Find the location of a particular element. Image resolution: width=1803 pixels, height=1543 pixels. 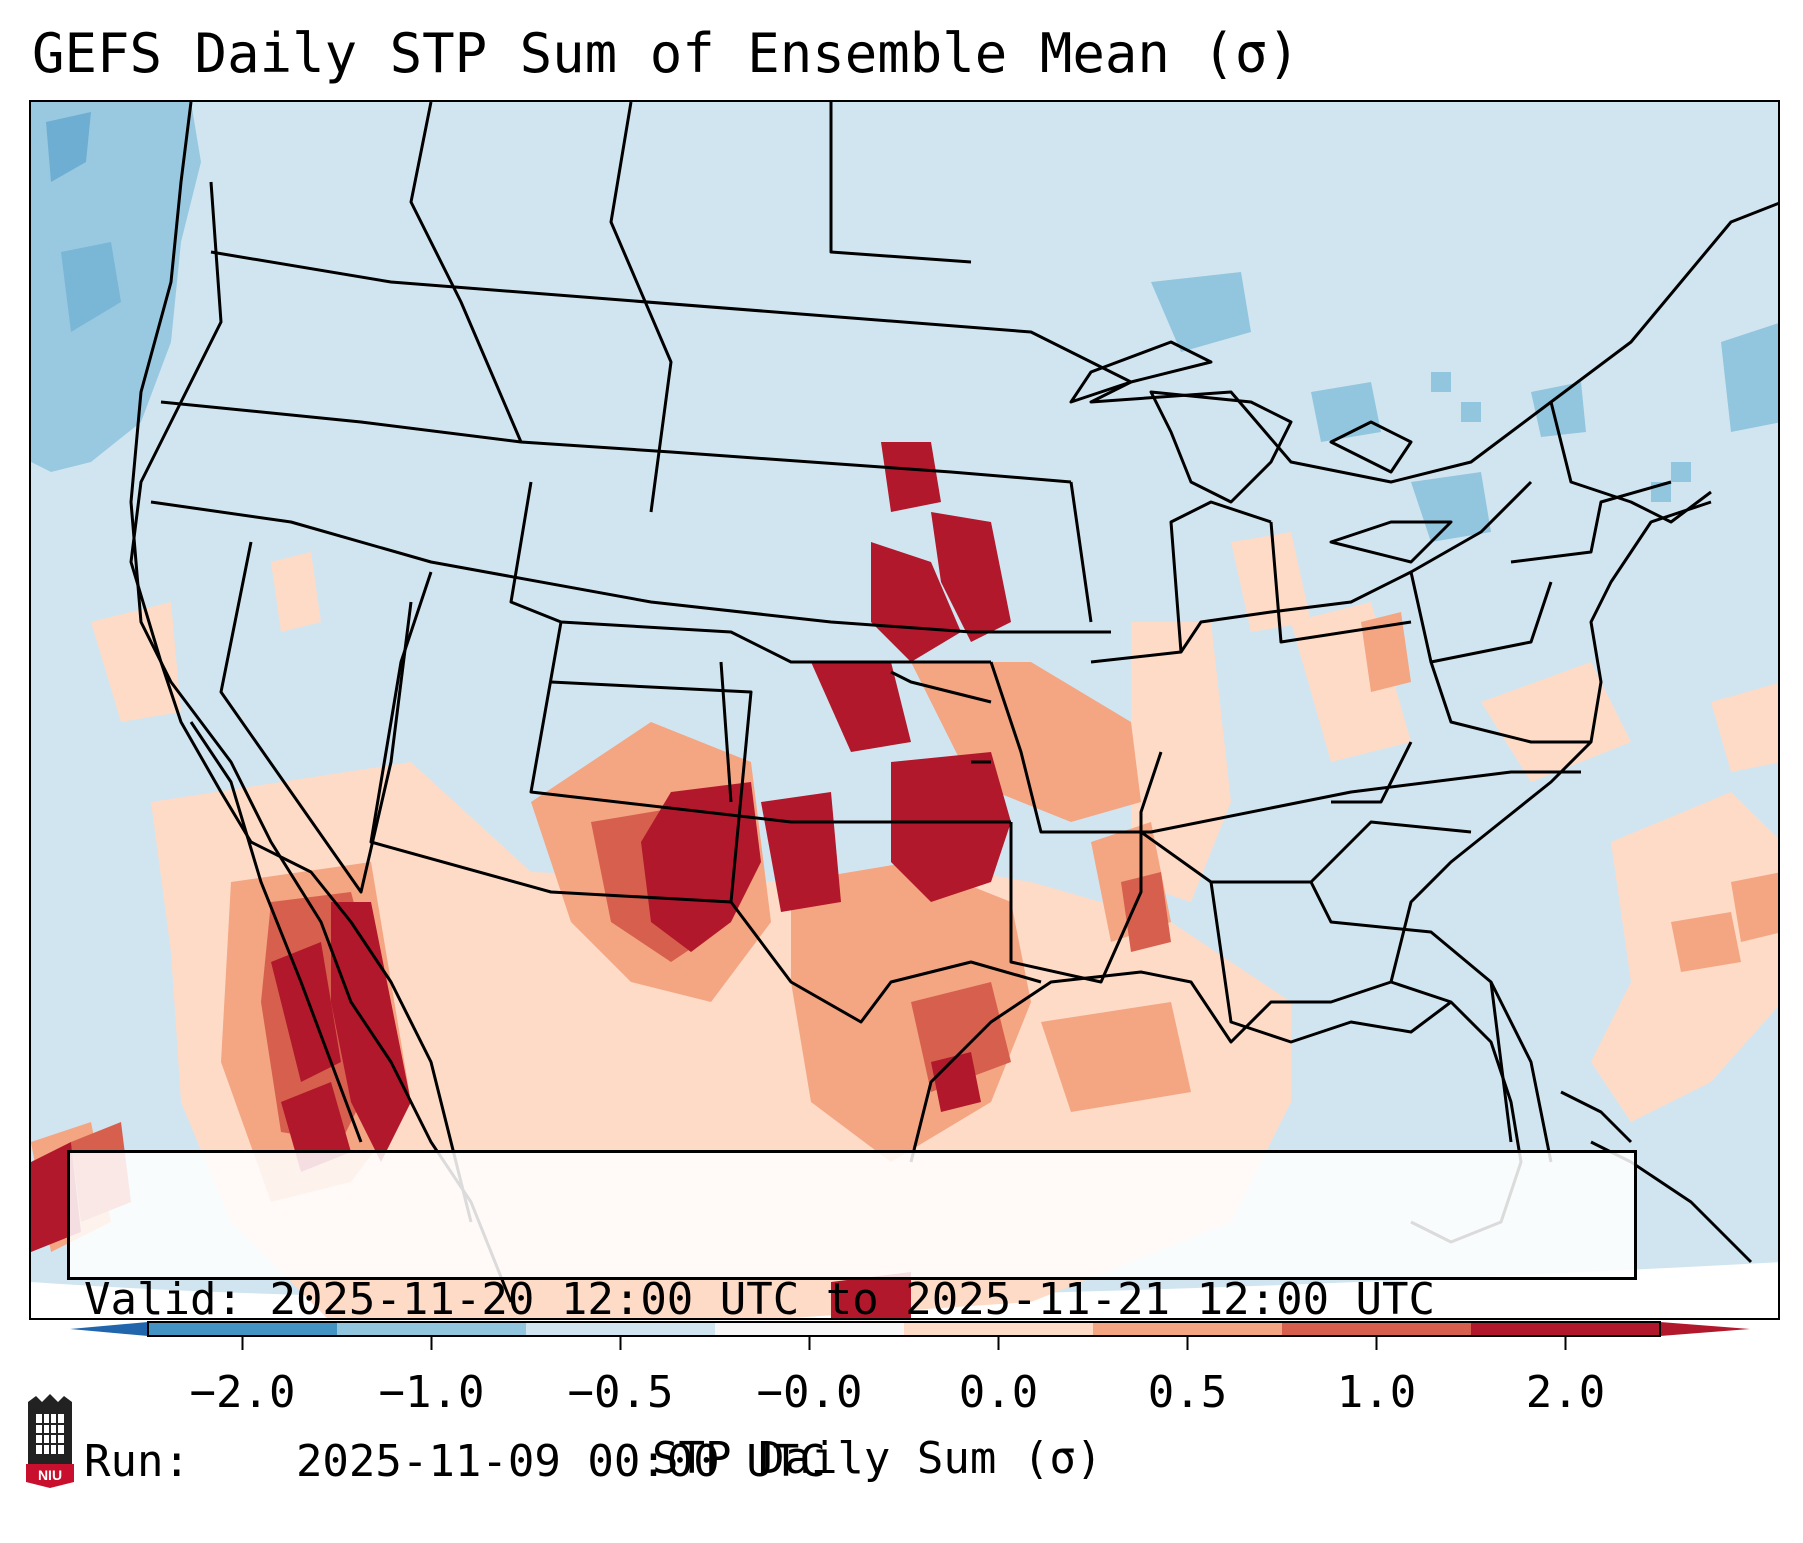

colorbar-outline is located at coordinates (904, 1329).